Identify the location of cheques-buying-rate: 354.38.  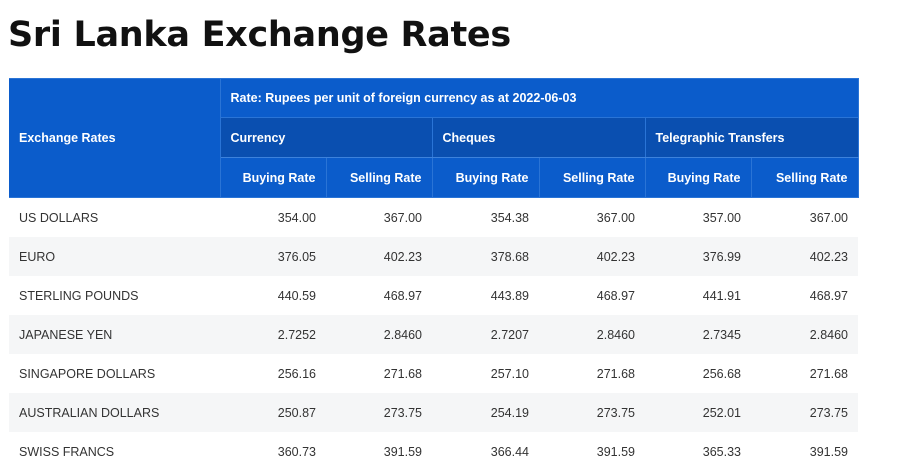
(509, 217).